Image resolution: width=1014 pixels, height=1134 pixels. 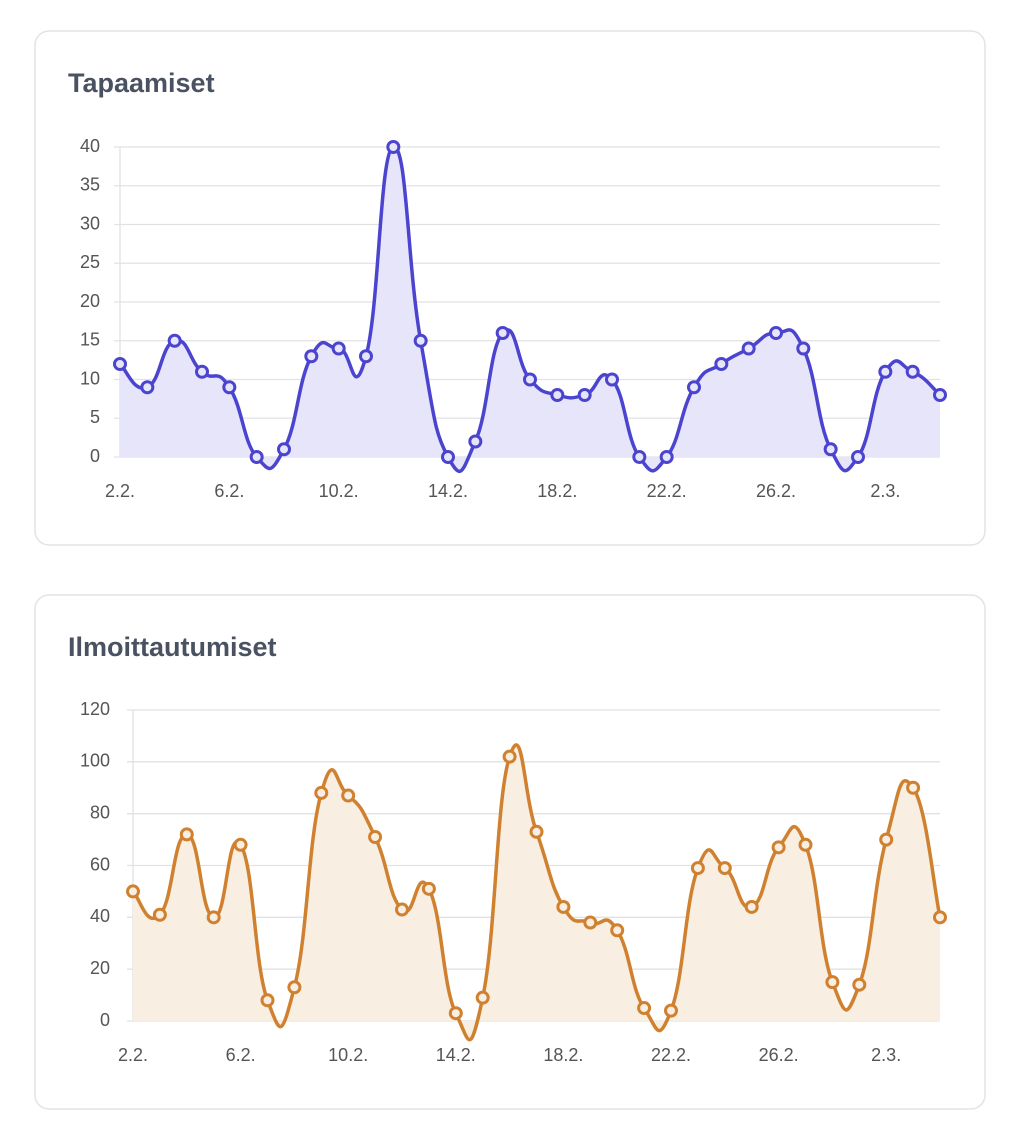 I want to click on y-tick-label: 15, so click(x=90, y=340).